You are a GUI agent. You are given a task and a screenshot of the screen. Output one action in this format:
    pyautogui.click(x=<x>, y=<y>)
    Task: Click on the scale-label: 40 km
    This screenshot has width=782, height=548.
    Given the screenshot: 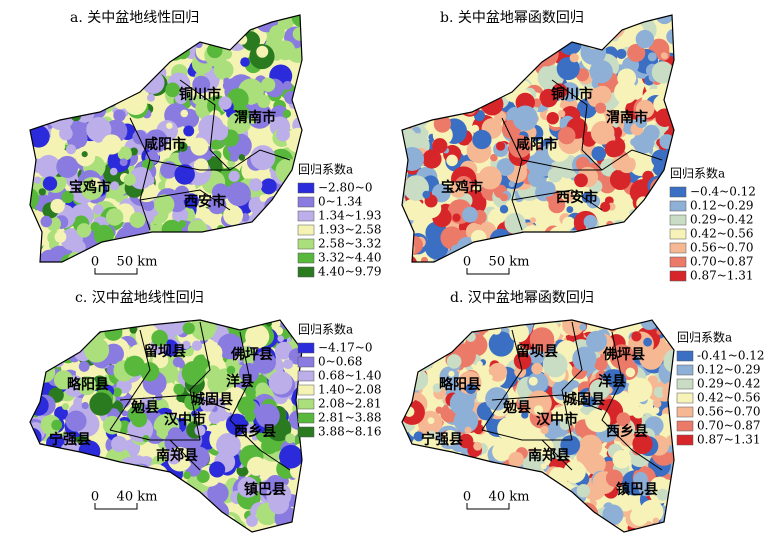 What is the action you would take?
    pyautogui.click(x=137, y=497)
    